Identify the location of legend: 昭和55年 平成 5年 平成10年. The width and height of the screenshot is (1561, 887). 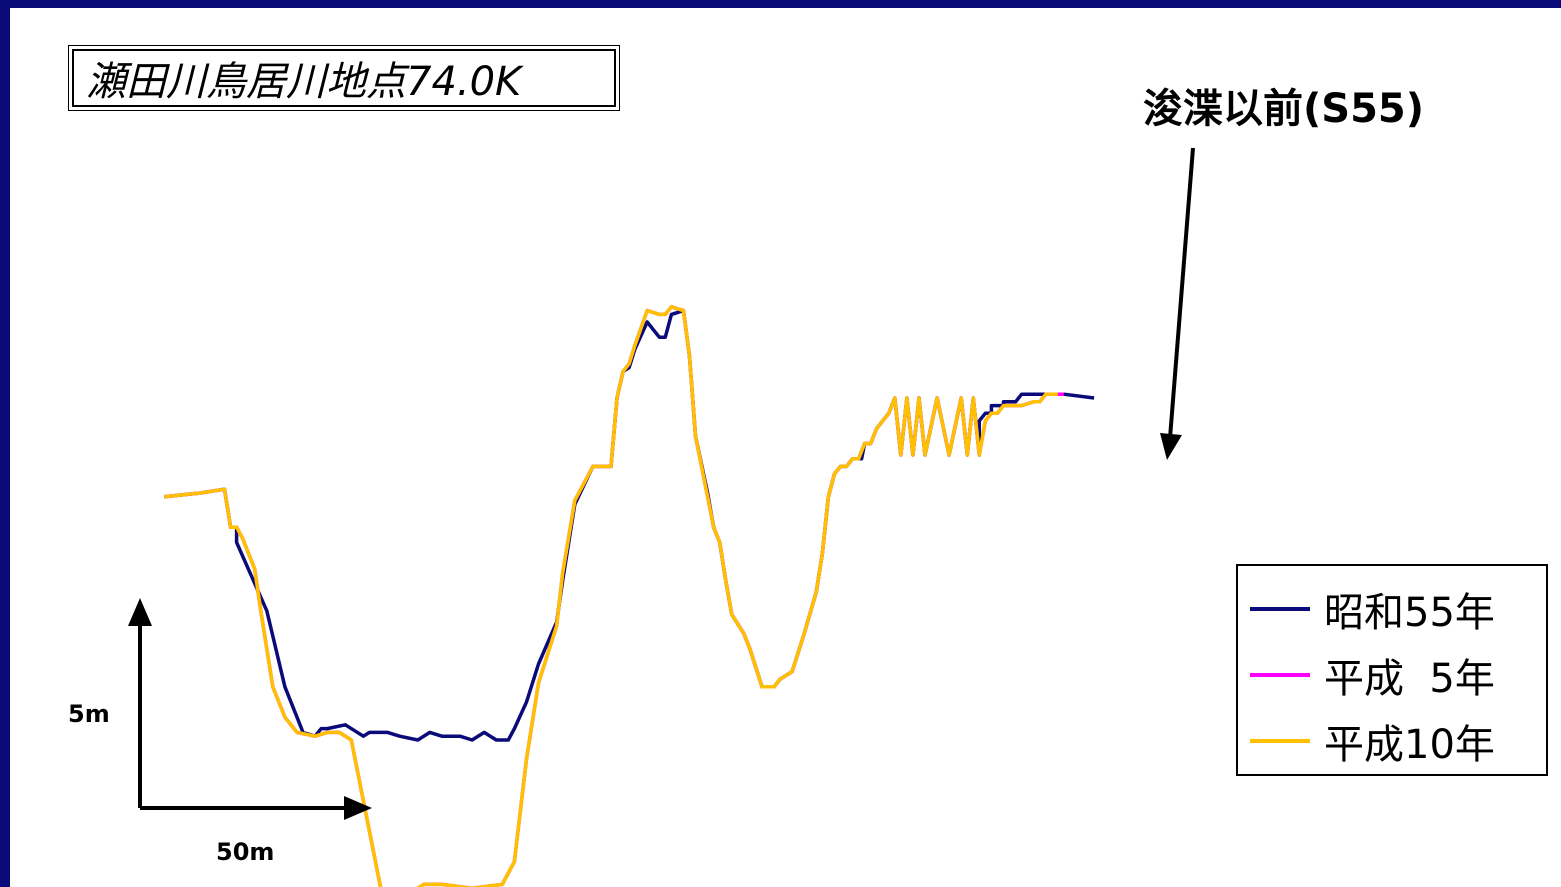
(1392, 670).